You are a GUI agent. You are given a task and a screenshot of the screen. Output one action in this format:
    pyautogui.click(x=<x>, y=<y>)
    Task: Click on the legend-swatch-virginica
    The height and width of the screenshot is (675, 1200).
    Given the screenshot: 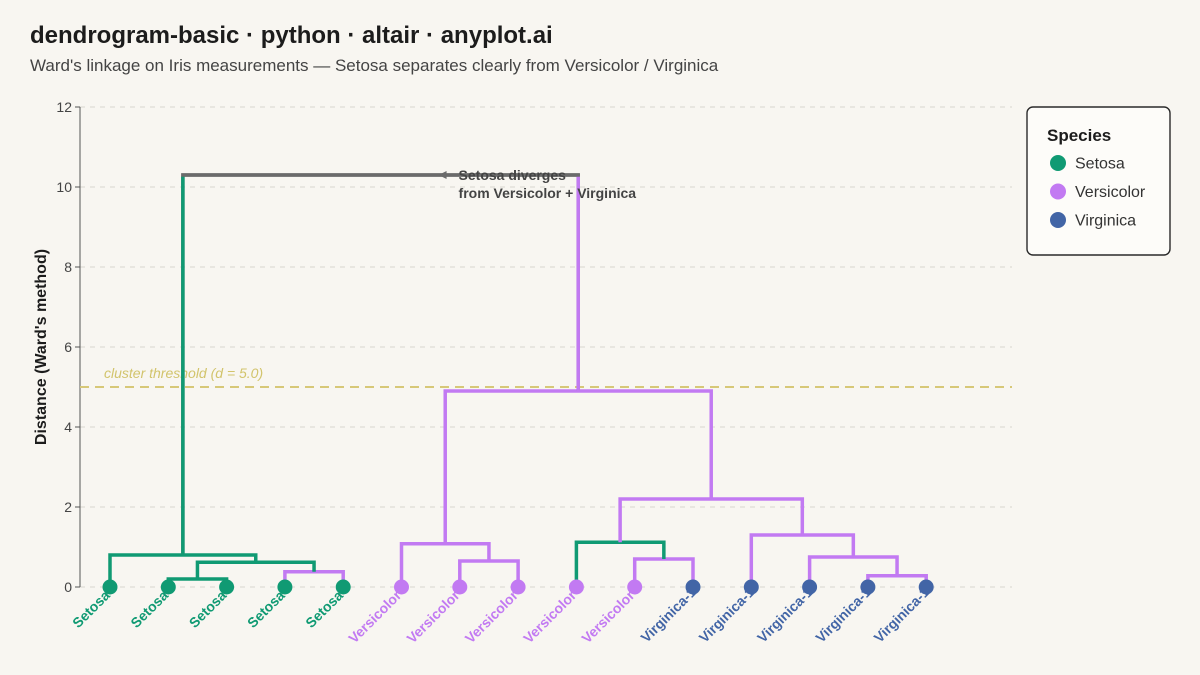 What is the action you would take?
    pyautogui.click(x=1058, y=220)
    